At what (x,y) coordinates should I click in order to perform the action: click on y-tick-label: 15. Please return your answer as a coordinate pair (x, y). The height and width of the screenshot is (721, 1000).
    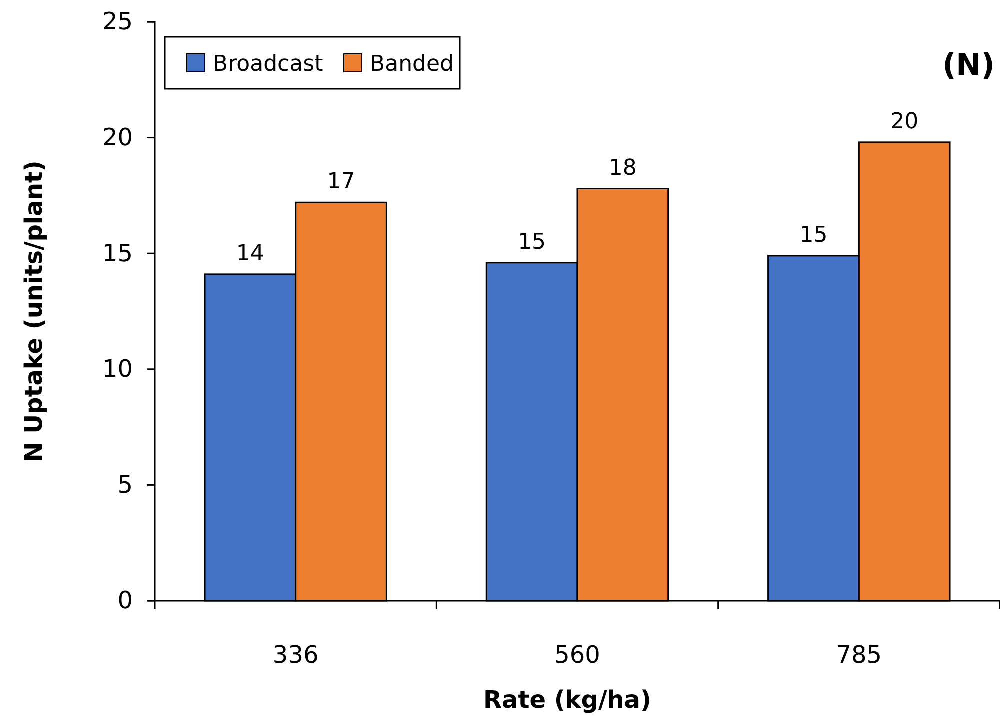
    Looking at the image, I should click on (117, 253).